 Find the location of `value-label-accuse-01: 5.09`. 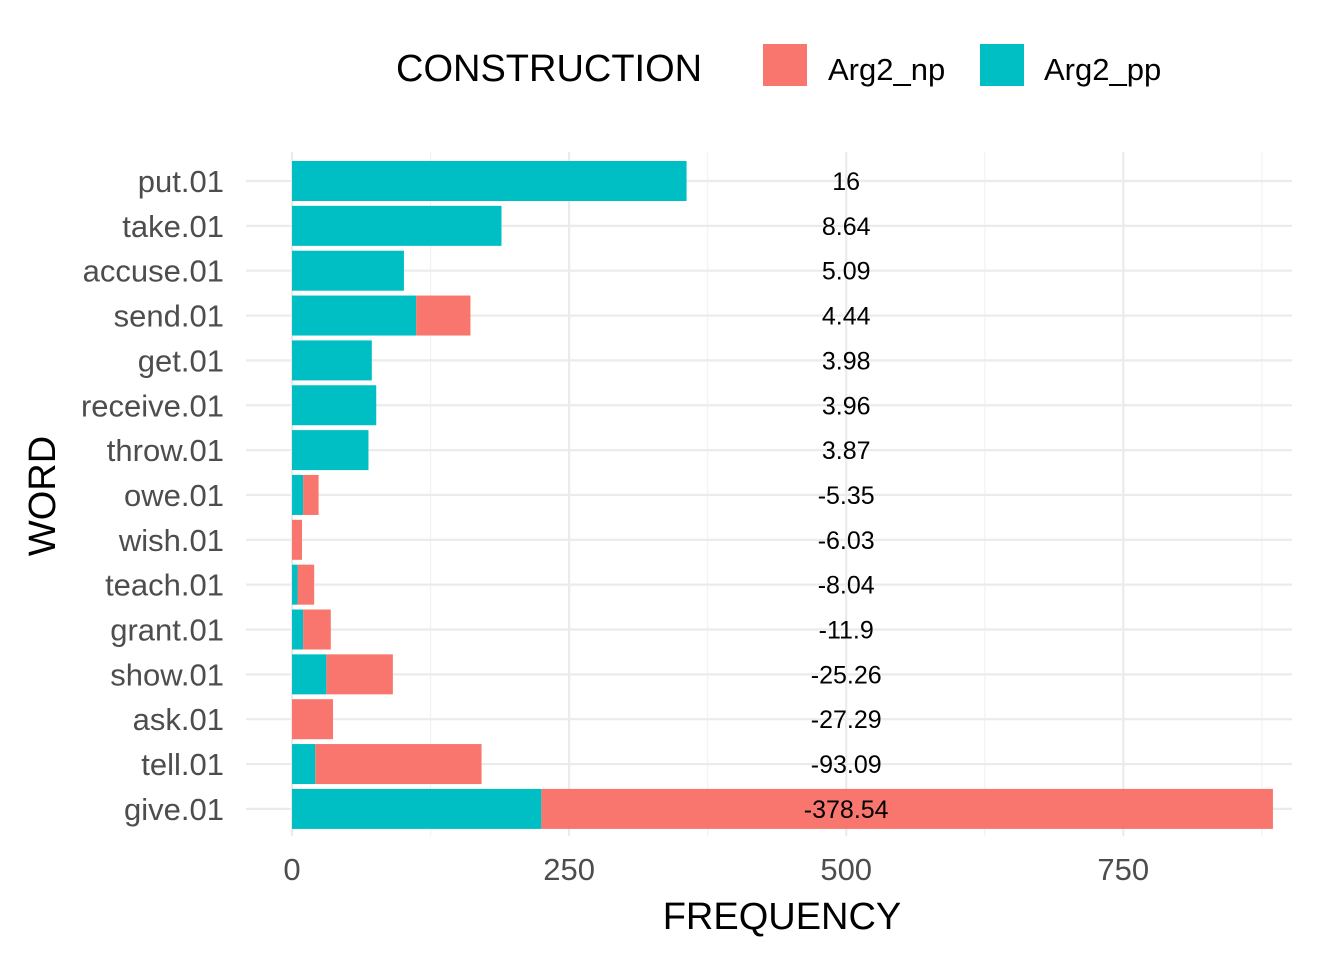

value-label-accuse-01: 5.09 is located at coordinates (846, 272).